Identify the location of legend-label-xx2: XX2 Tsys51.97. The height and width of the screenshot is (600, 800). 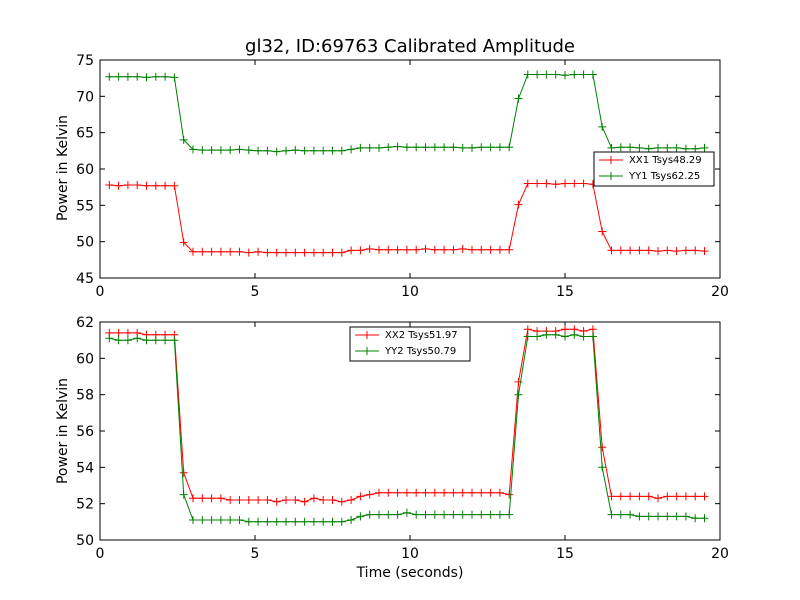
(421, 335).